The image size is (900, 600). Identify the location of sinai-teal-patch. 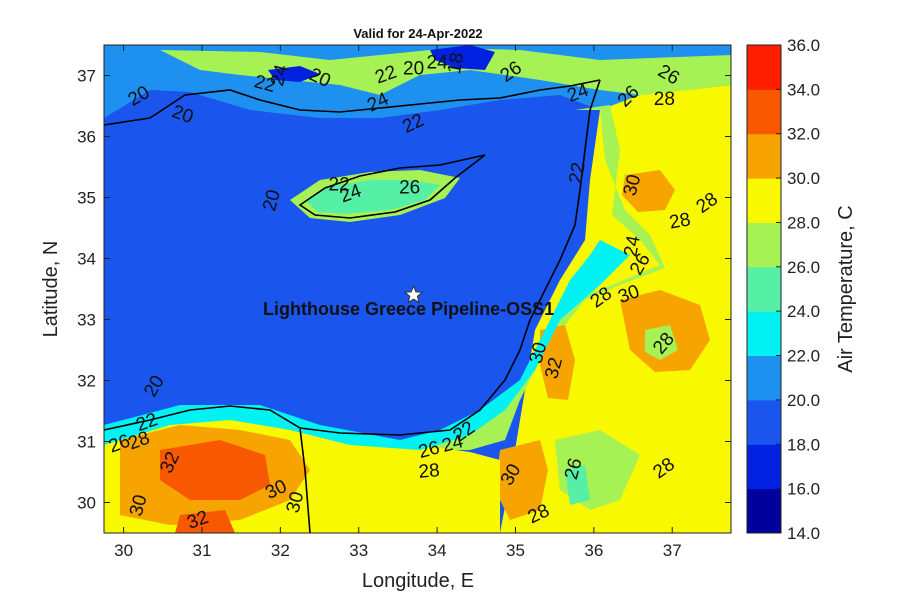
(577, 485).